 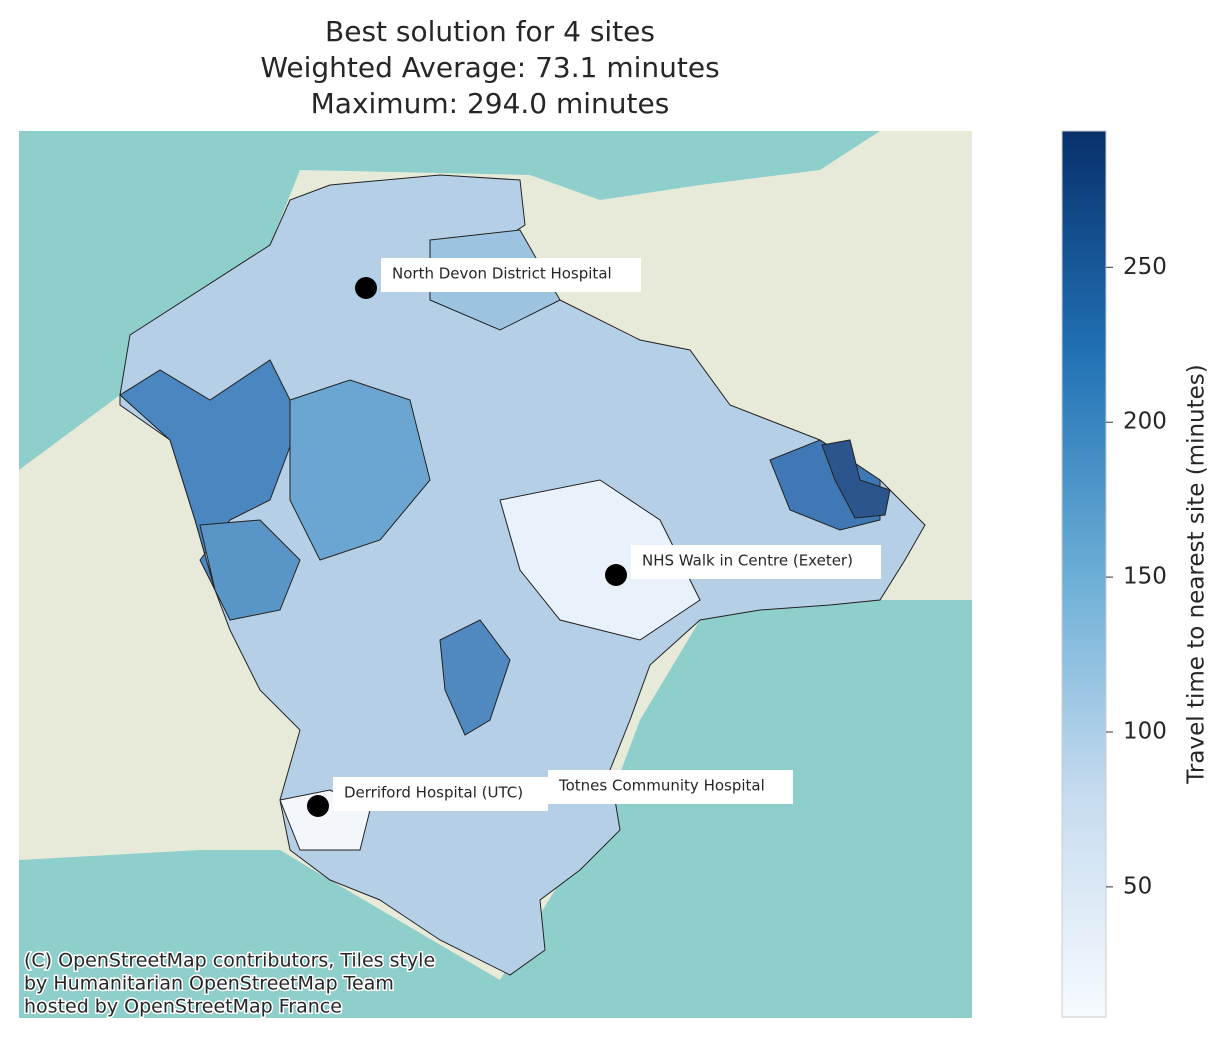 What do you see at coordinates (1145, 422) in the screenshot?
I see `tick-label: 200` at bounding box center [1145, 422].